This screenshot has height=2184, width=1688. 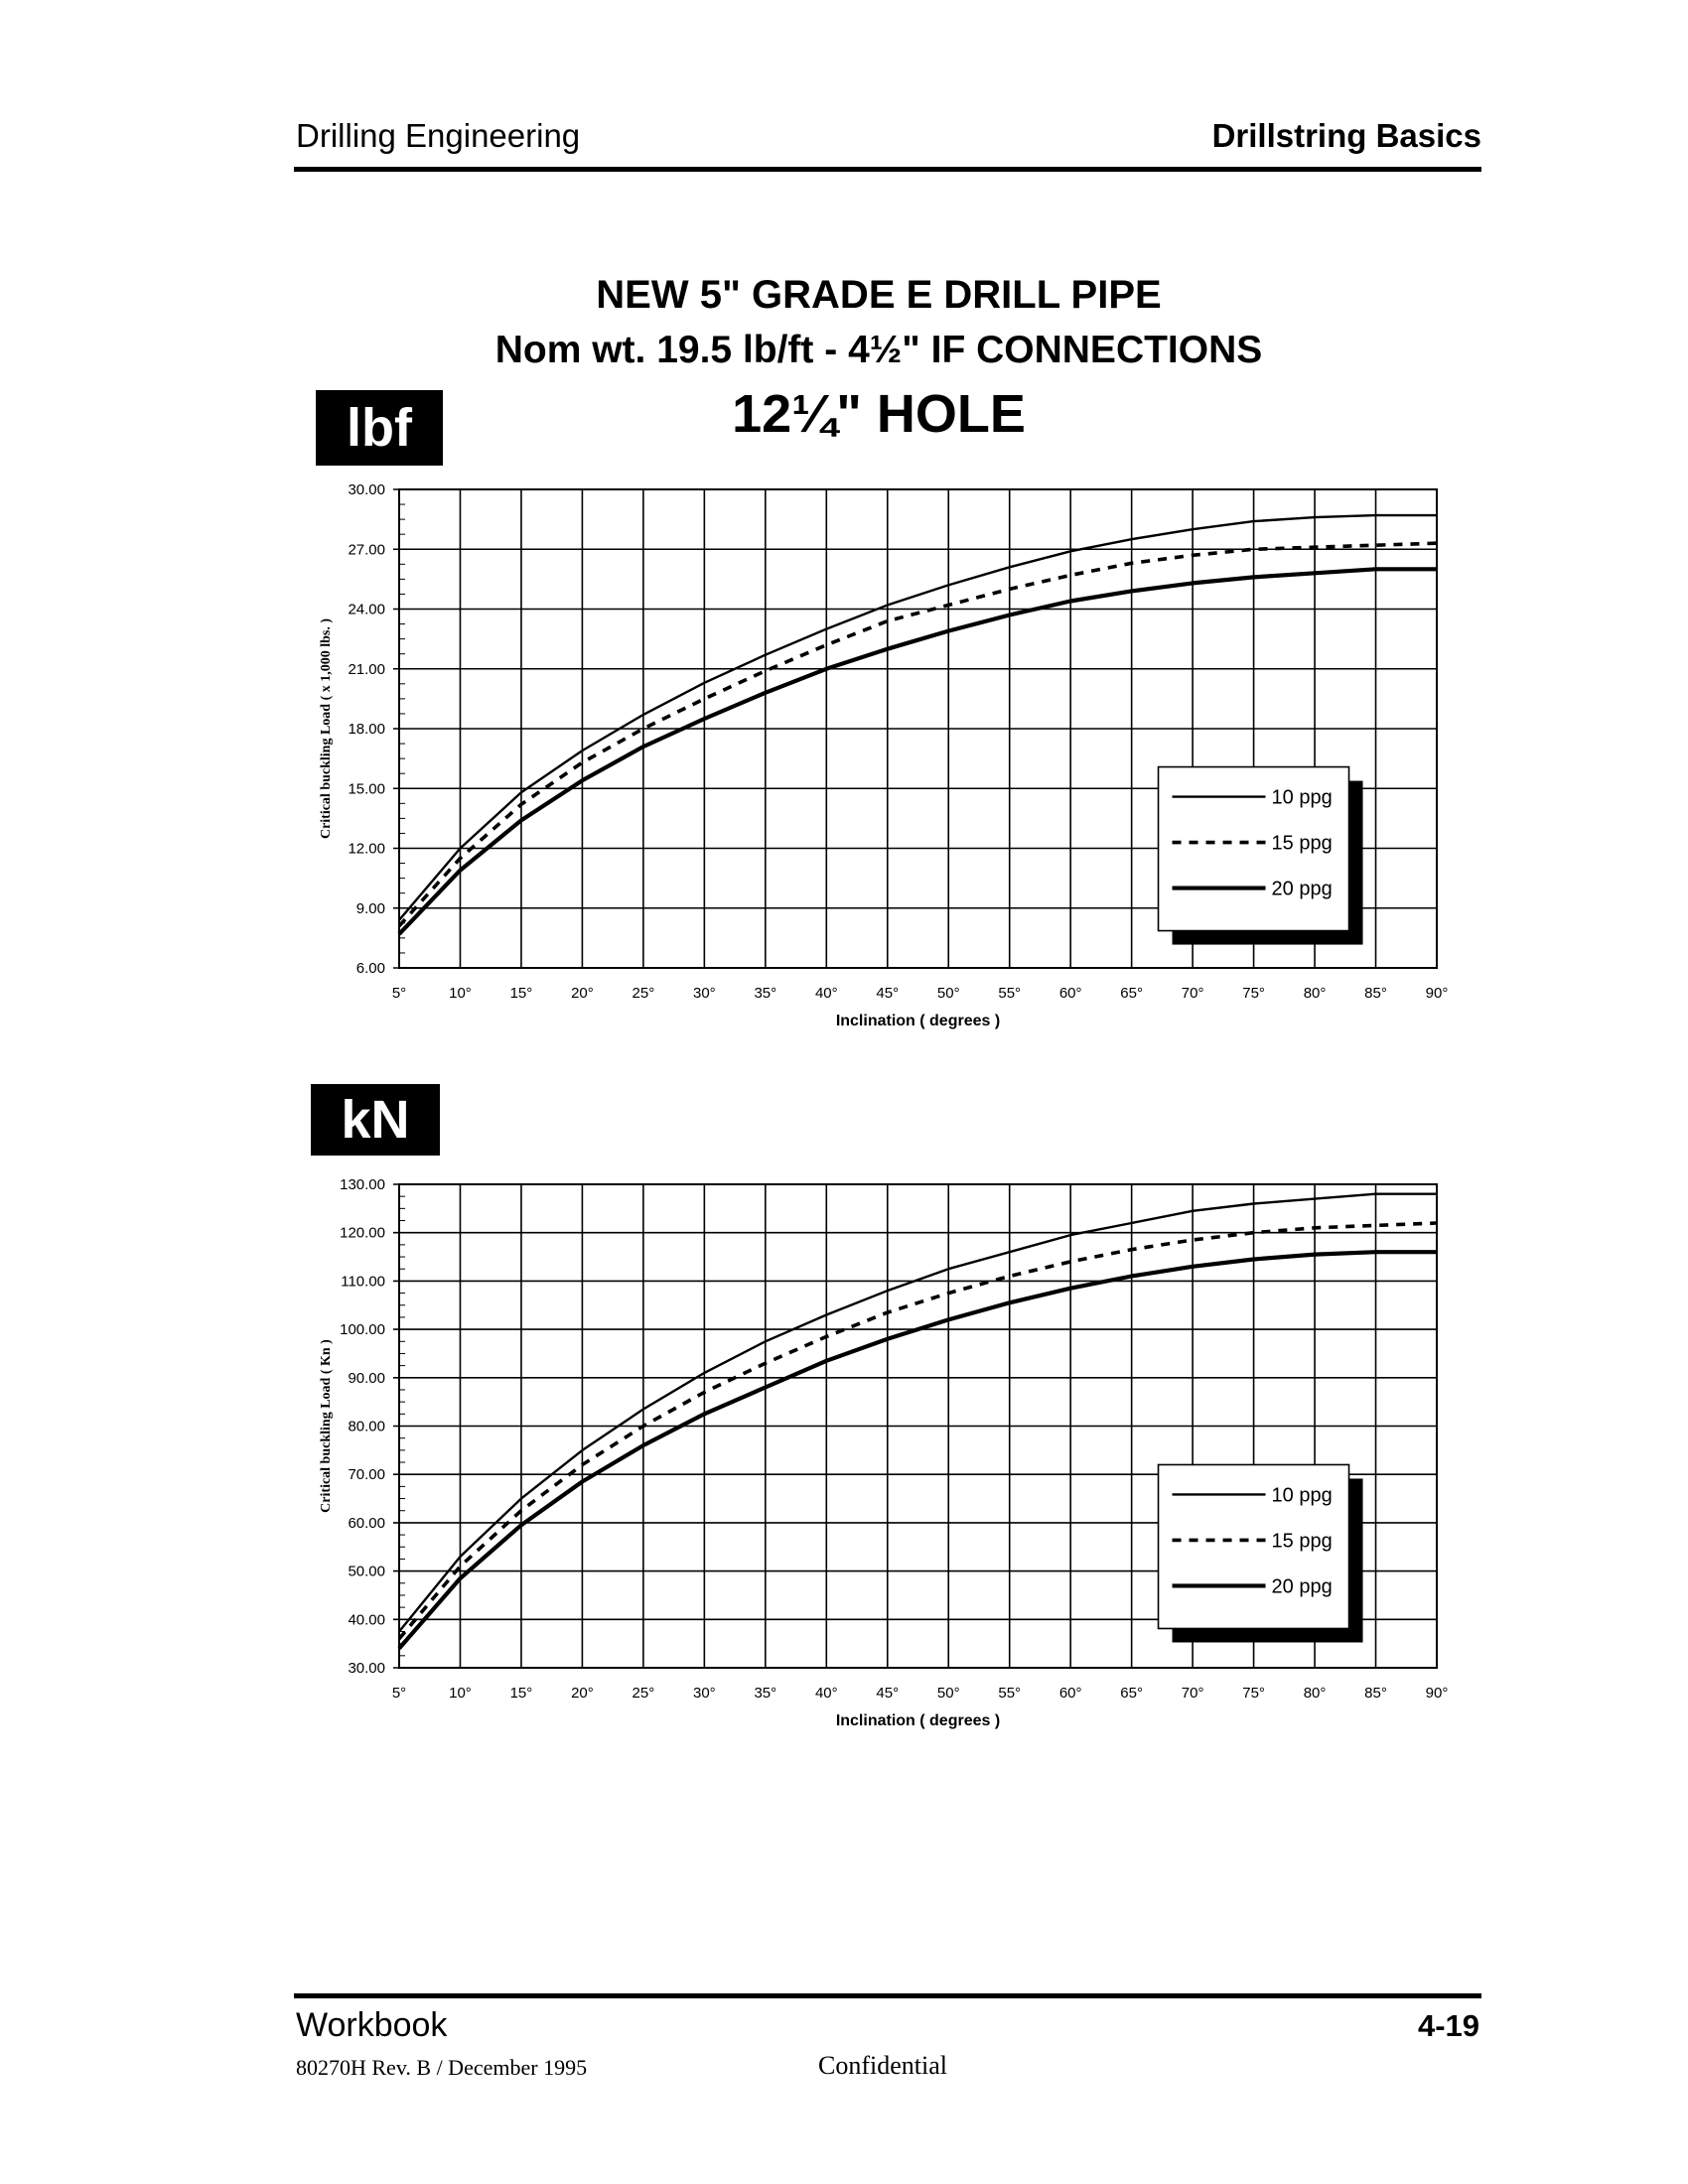 What do you see at coordinates (372, 2025) in the screenshot?
I see `footer-left: Workbook` at bounding box center [372, 2025].